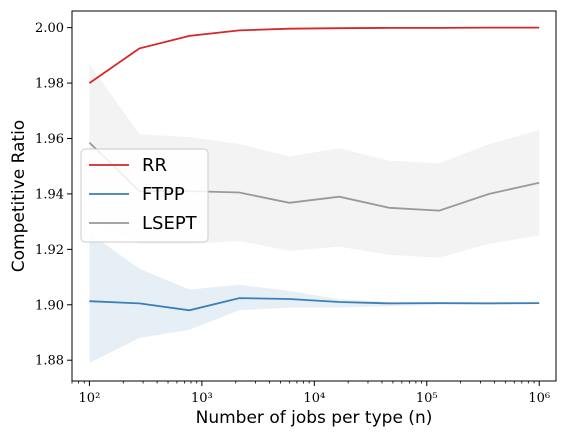 This screenshot has width=577, height=439. What do you see at coordinates (202, 398) in the screenshot?
I see `x-tick-label: 10³` at bounding box center [202, 398].